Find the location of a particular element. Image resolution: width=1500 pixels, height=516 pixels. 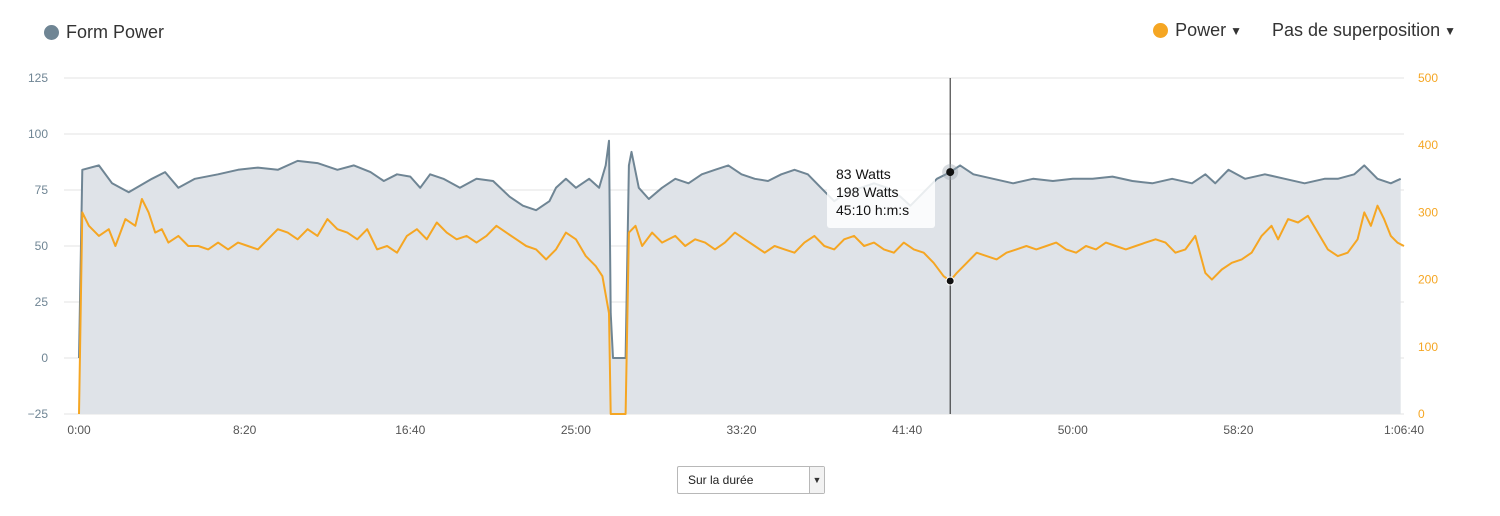

overlay-dropdown: Pas de superposition ▼ is located at coordinates (1364, 30).